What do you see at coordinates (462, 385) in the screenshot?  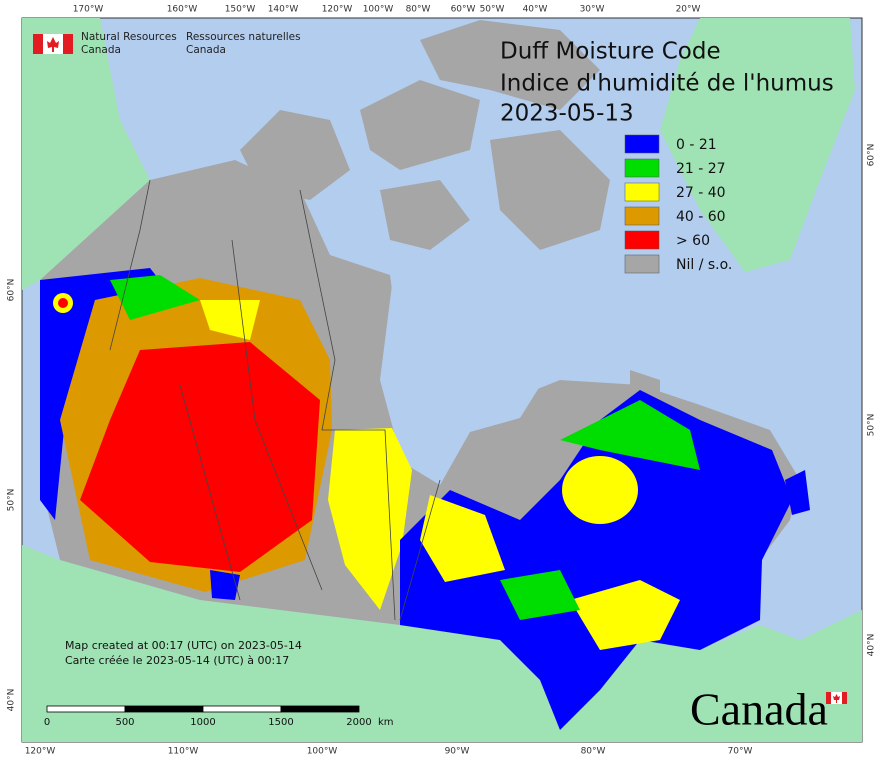 I see `hudson-bay` at bounding box center [462, 385].